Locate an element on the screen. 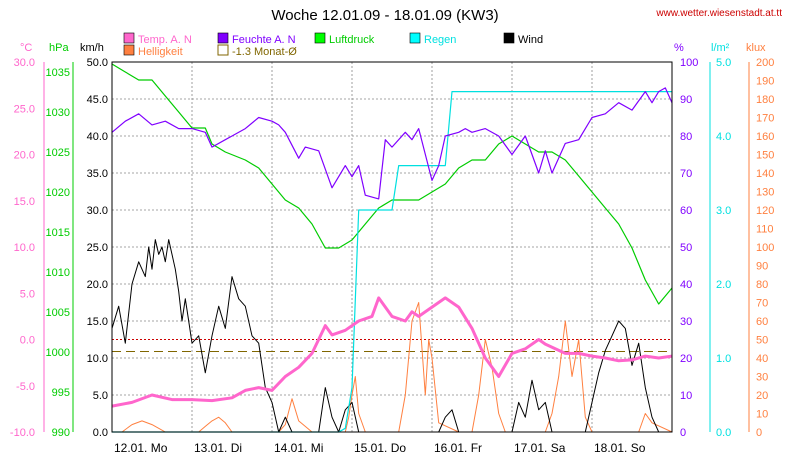  rain-tick-label: 5.0 is located at coordinates (723, 63).